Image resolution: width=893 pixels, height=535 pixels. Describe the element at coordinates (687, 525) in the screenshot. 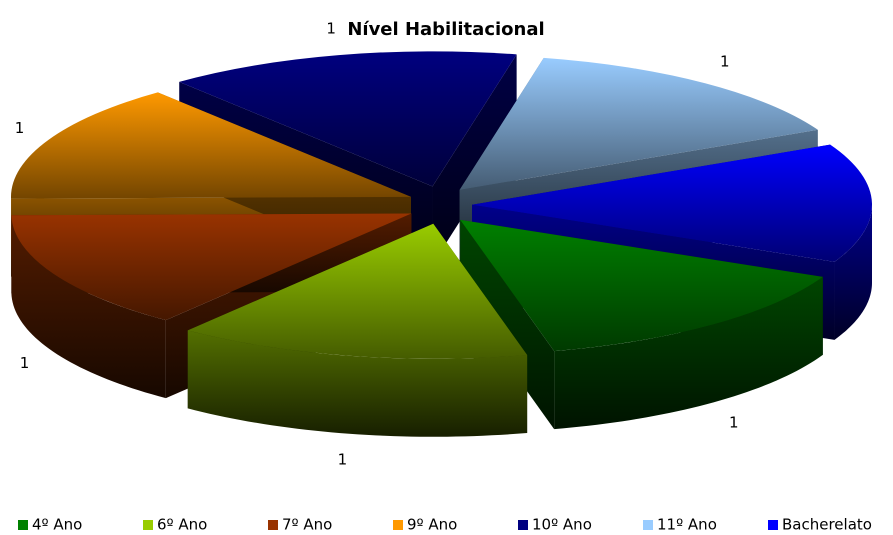

I see `legend-label: 11º Ano` at that location.